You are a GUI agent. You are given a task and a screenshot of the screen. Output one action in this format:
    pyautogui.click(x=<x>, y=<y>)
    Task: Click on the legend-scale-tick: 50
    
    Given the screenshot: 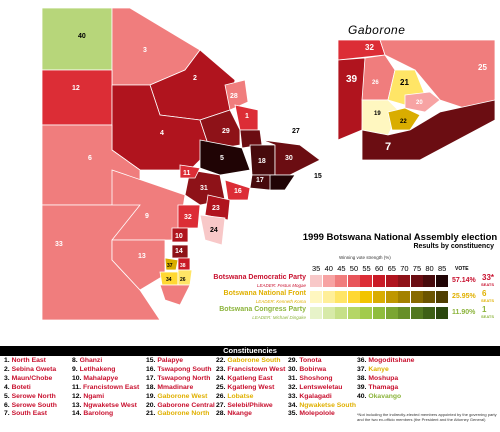 What is the action you would take?
    pyautogui.click(x=354, y=268)
    